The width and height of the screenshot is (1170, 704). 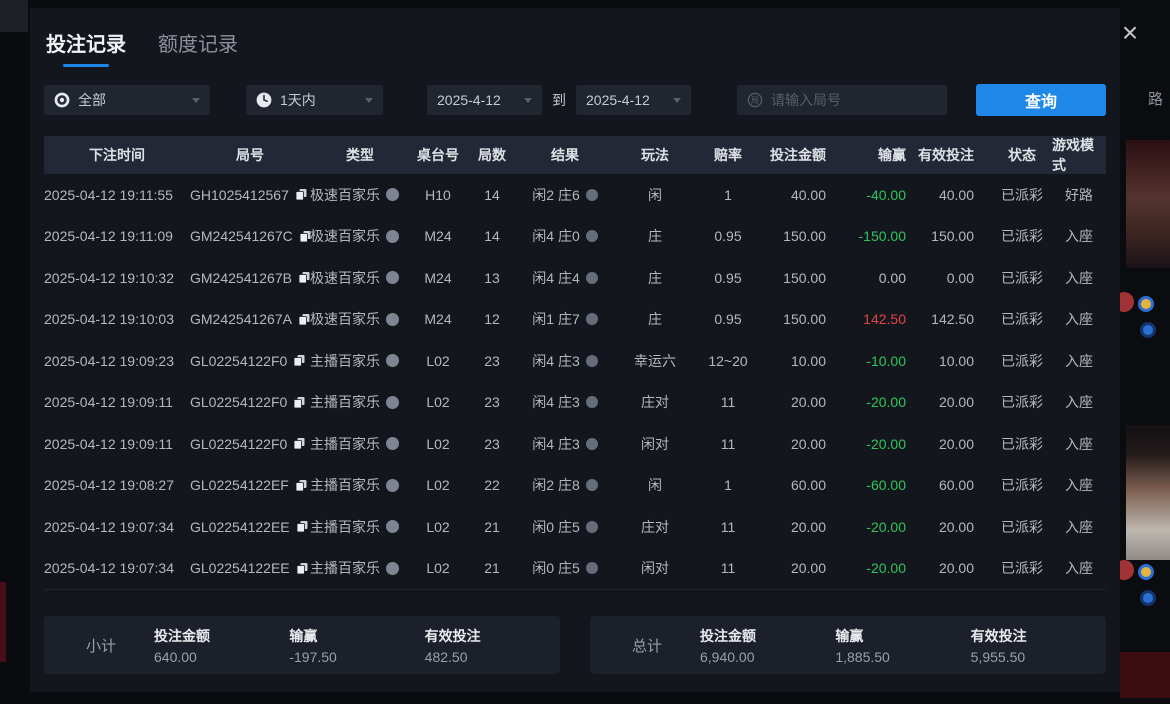 What do you see at coordinates (677, 100) in the screenshot?
I see `chevron-down-icon` at bounding box center [677, 100].